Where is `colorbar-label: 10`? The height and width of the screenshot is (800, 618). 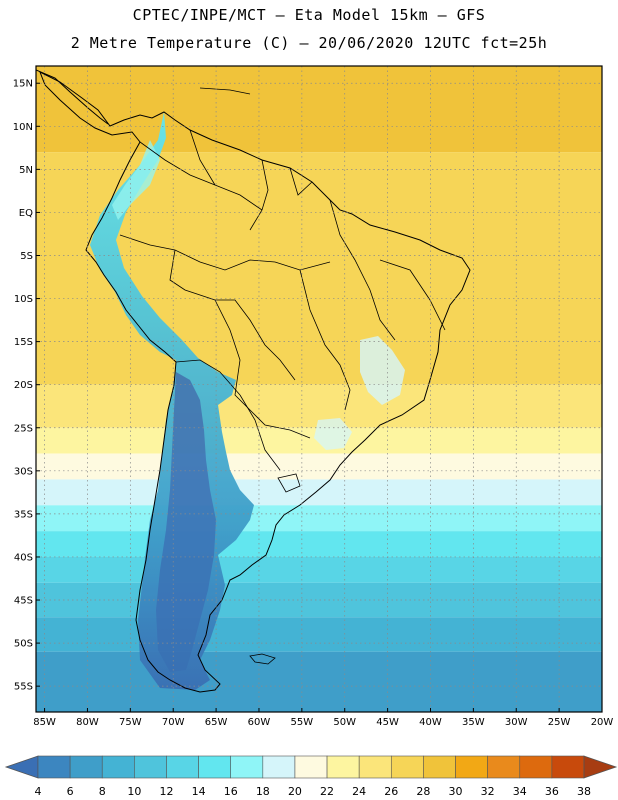
colorbar-label: 10 is located at coordinates (134, 791).